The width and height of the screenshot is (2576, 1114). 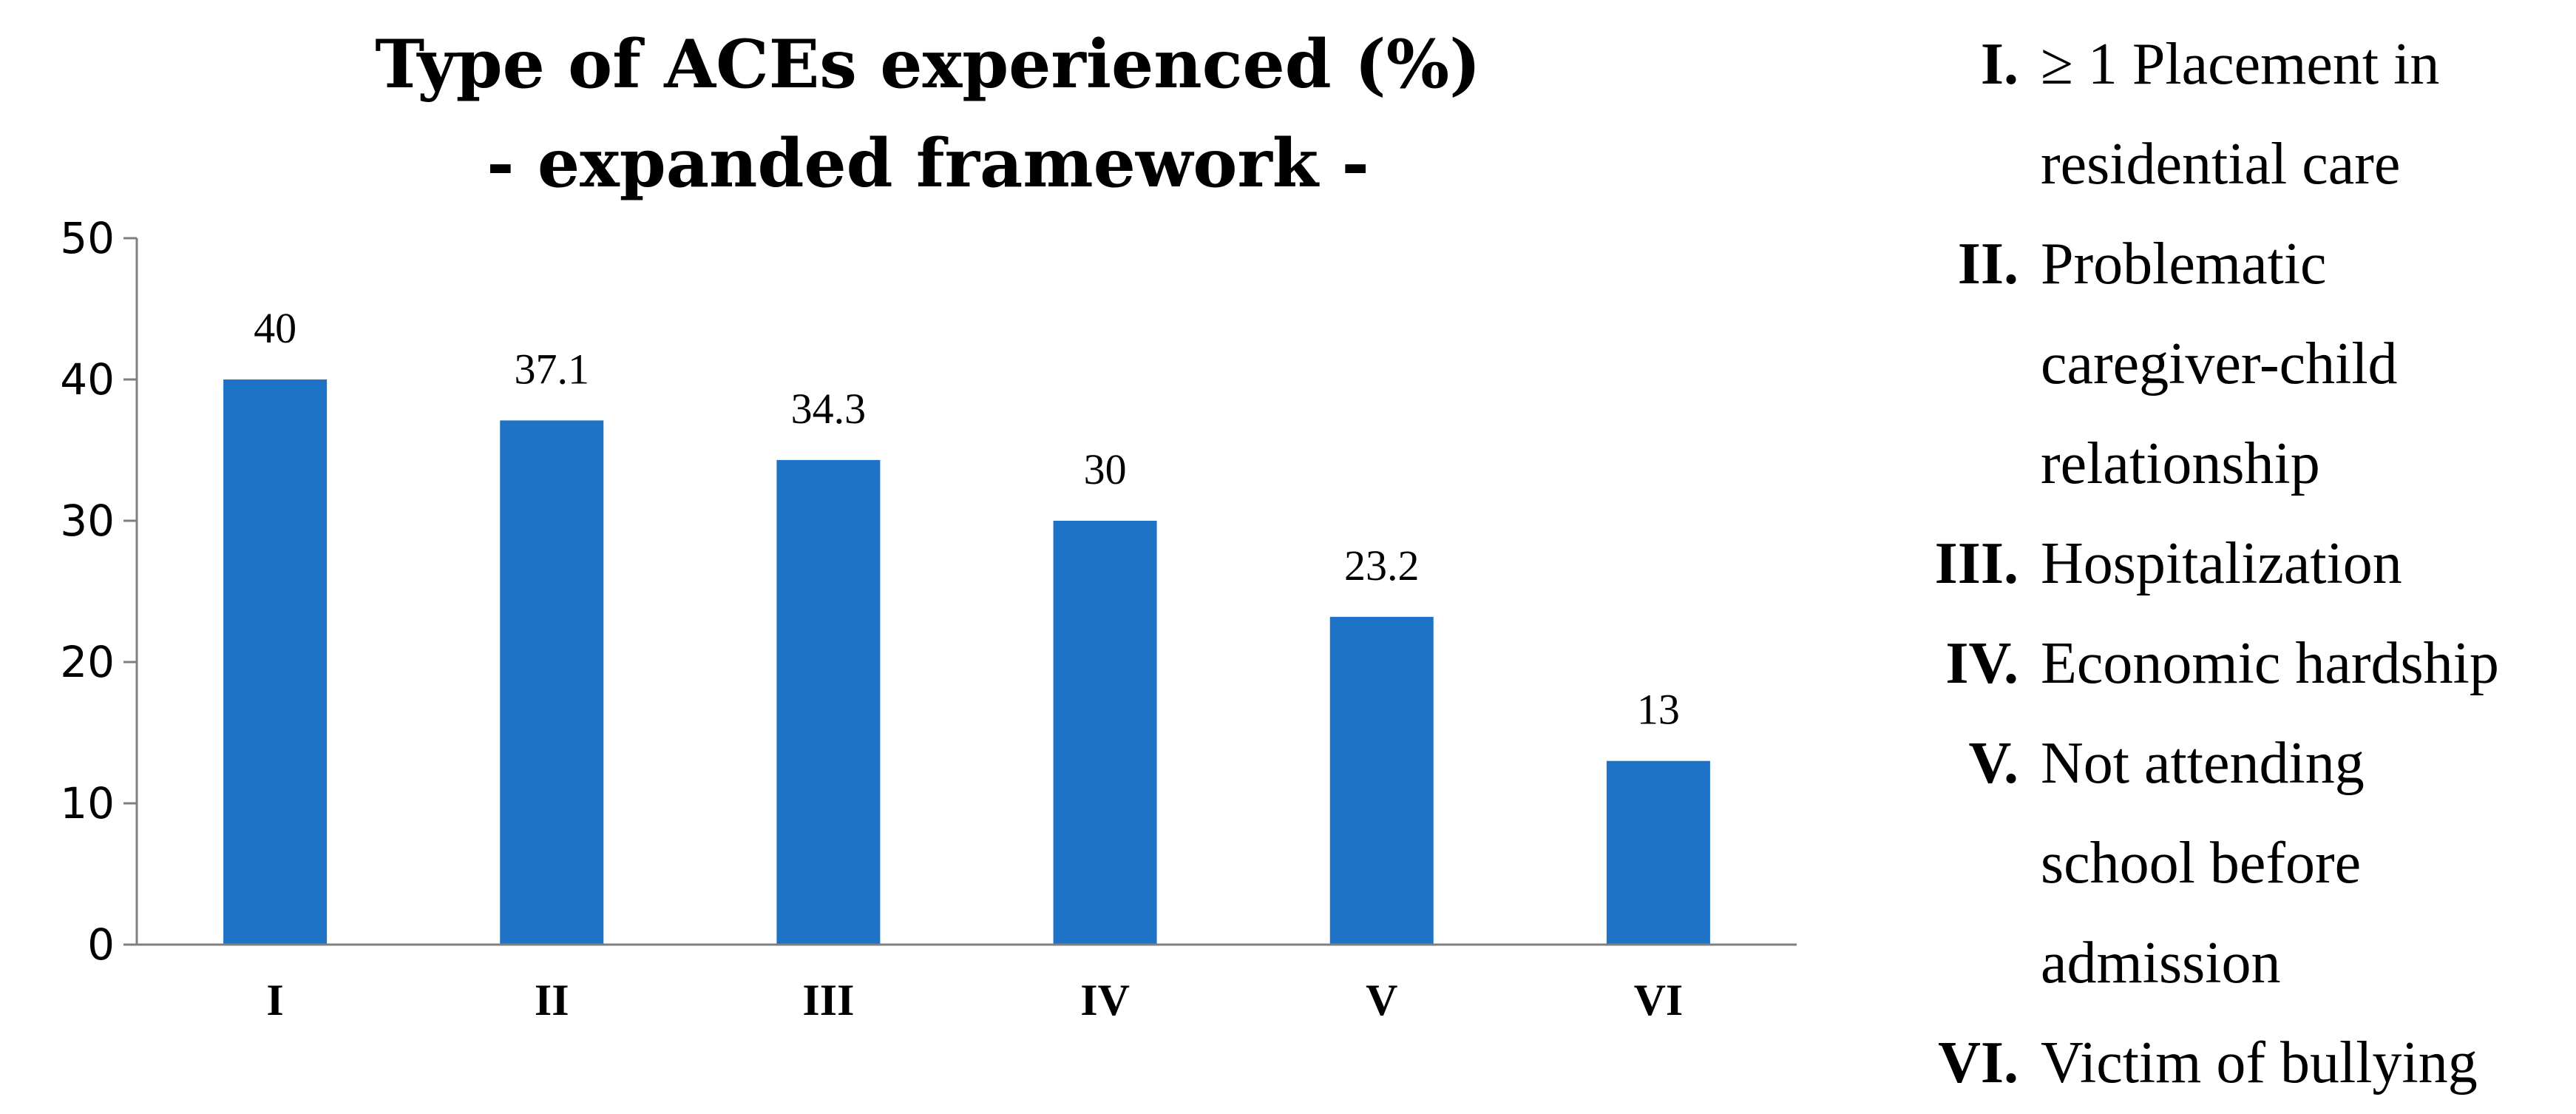 What do you see at coordinates (829, 409) in the screenshot?
I see `data-label-III: 34.3` at bounding box center [829, 409].